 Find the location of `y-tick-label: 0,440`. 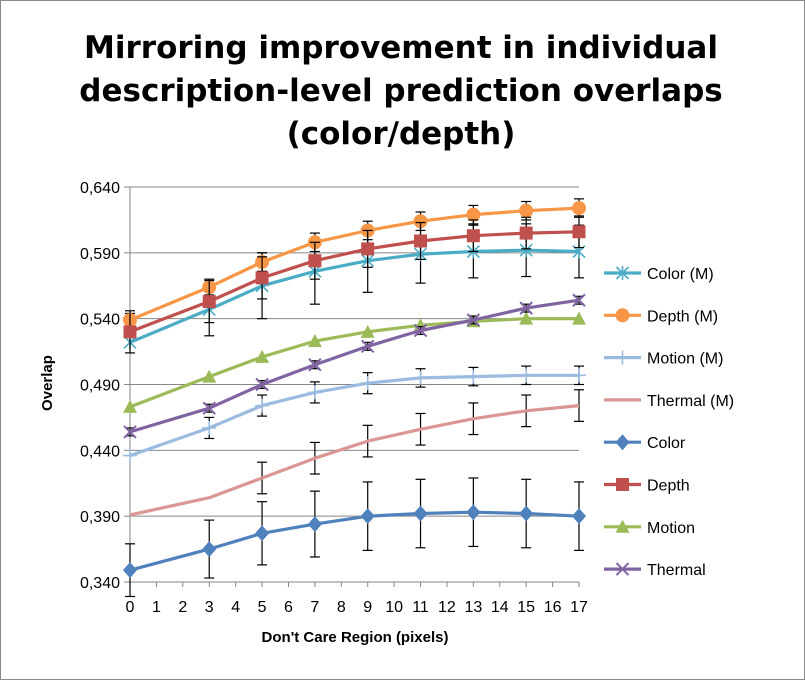

y-tick-label: 0,440 is located at coordinates (100, 451).